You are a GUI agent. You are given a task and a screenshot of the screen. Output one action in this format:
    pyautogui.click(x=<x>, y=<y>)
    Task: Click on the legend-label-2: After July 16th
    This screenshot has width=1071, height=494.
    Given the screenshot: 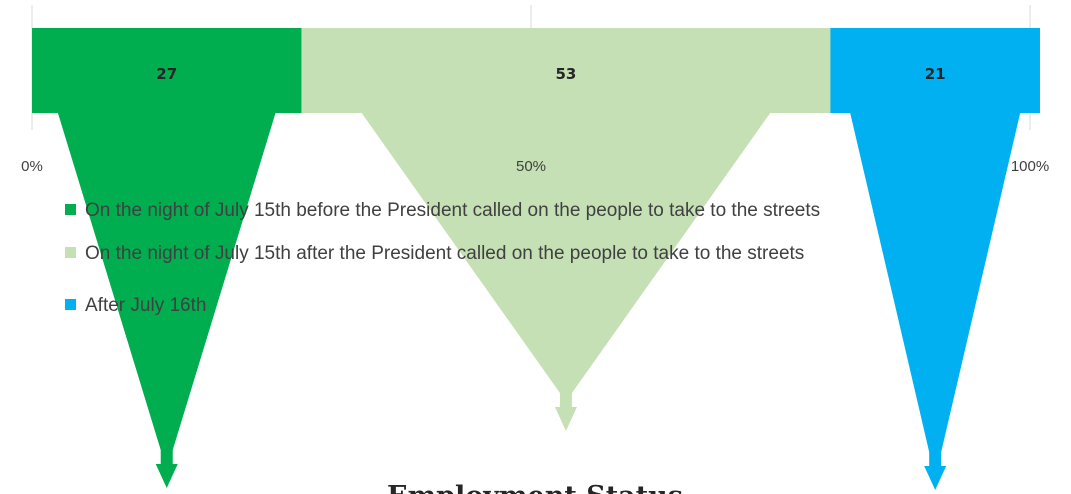 What is the action you would take?
    pyautogui.click(x=145, y=305)
    